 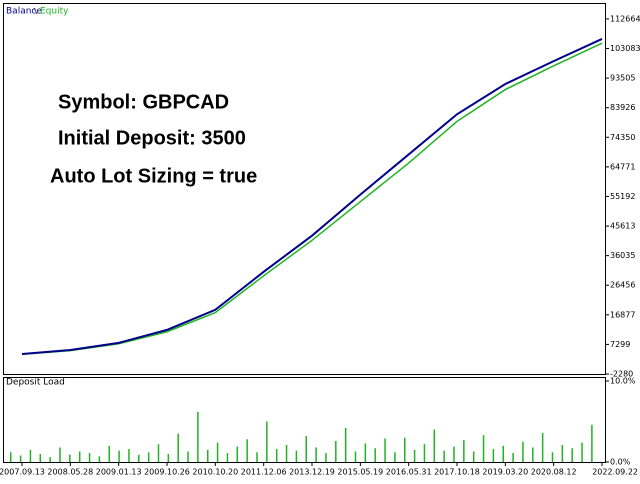 What do you see at coordinates (167, 472) in the screenshot?
I see `x-tick-label: 2009.10.26` at bounding box center [167, 472].